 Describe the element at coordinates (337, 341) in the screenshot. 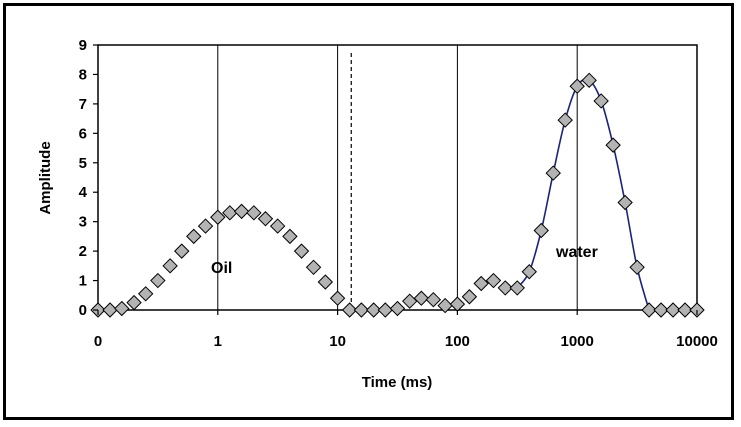

I see `x-tick-label: 10` at that location.